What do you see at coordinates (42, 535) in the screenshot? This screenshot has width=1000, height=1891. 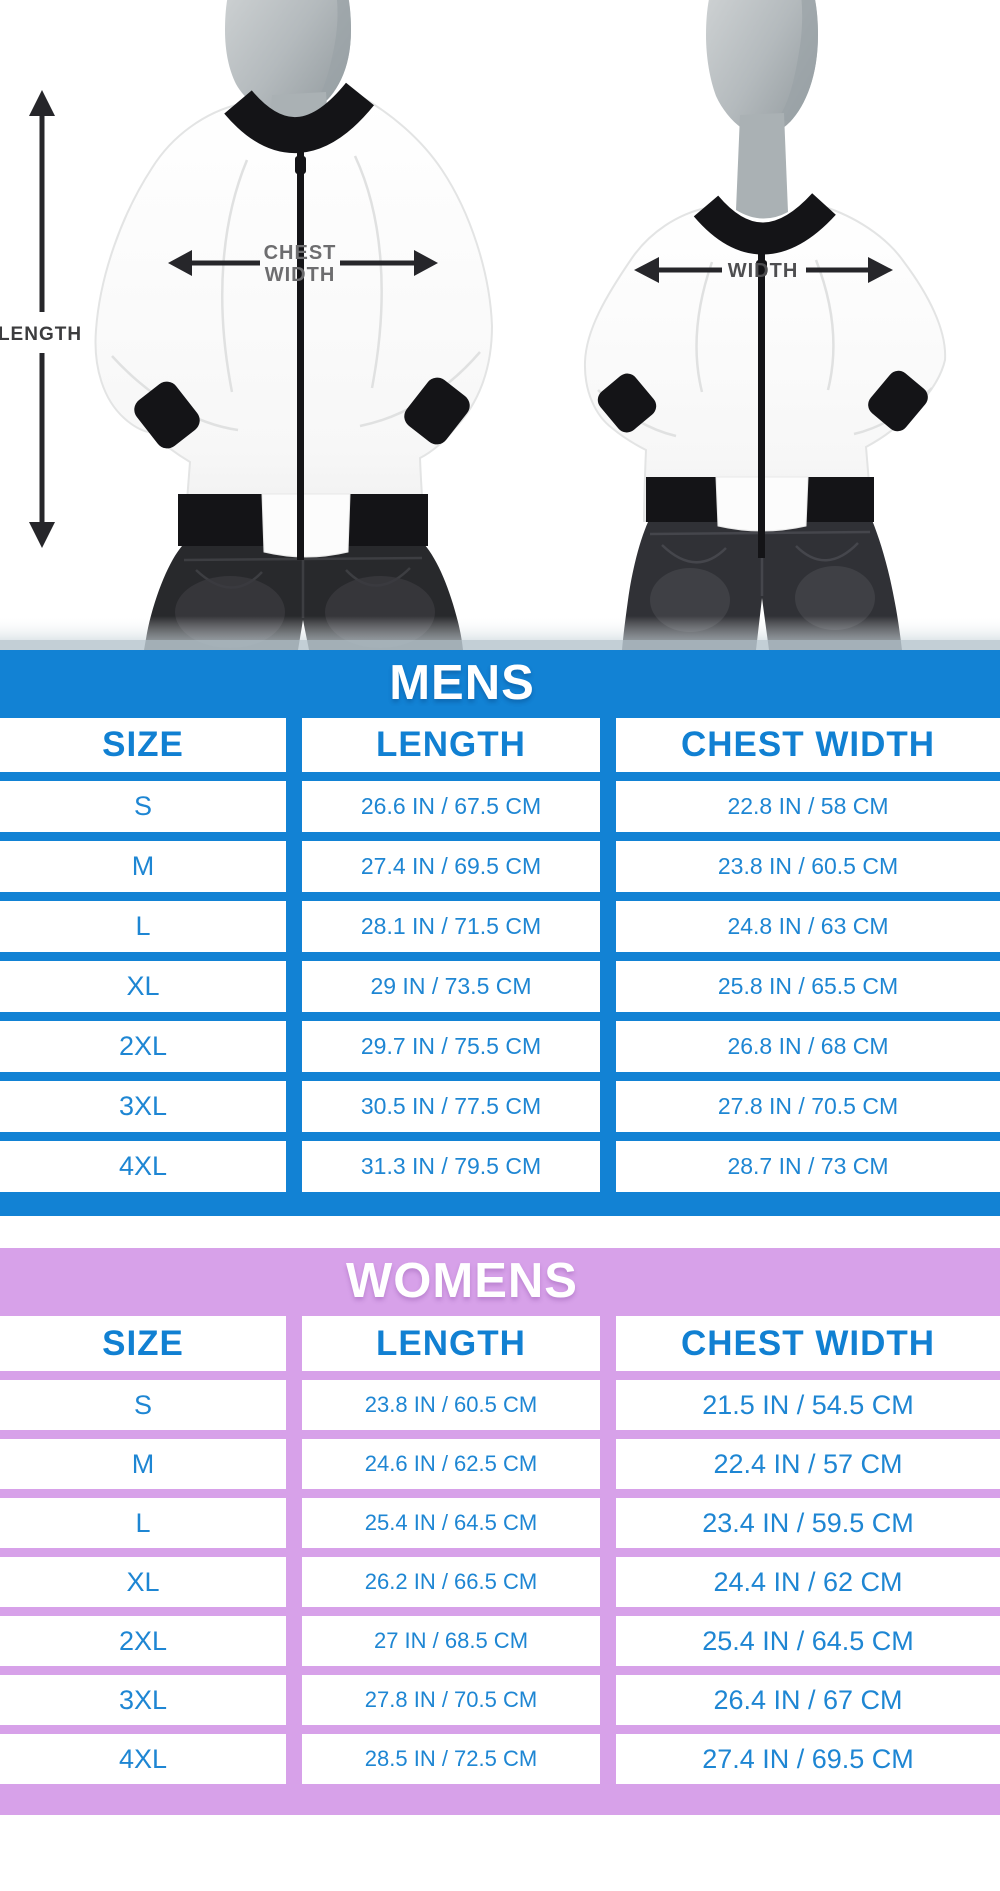 I see `arrow-down-icon` at bounding box center [42, 535].